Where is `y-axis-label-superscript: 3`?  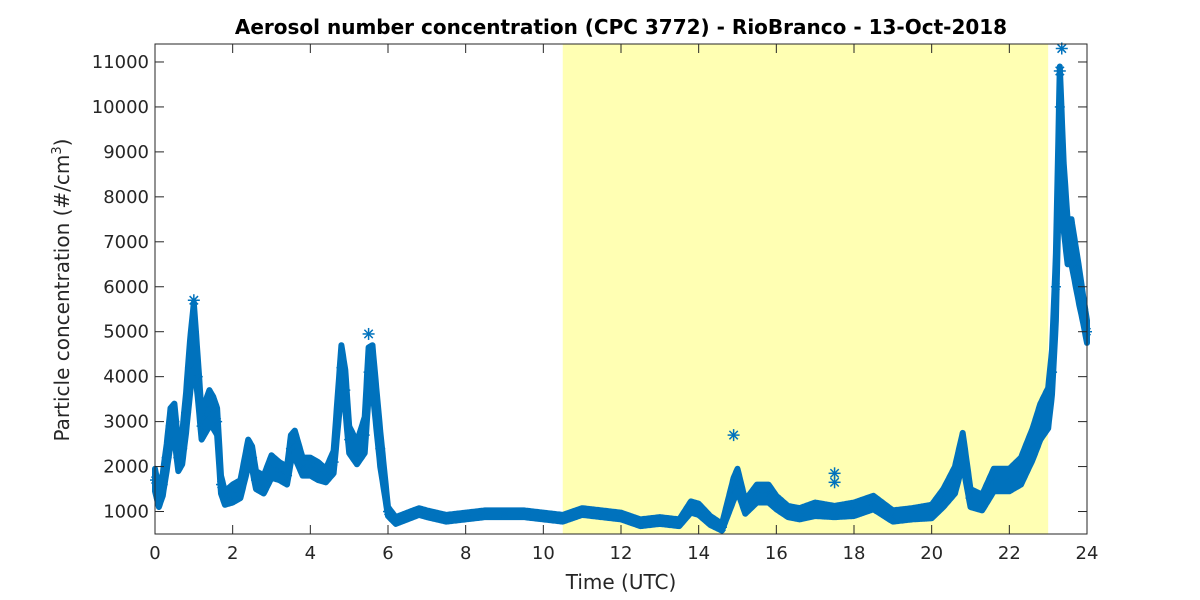 y-axis-label-superscript: 3 is located at coordinates (57, 150).